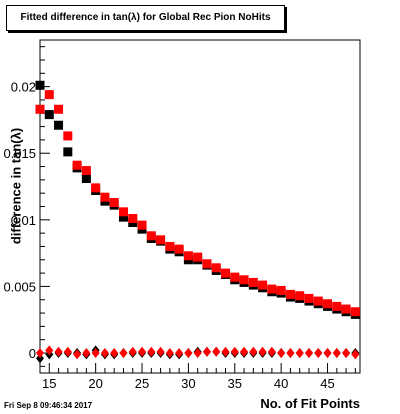 The height and width of the screenshot is (414, 400). What do you see at coordinates (327, 383) in the screenshot?
I see `x-tick-label: 45` at bounding box center [327, 383].